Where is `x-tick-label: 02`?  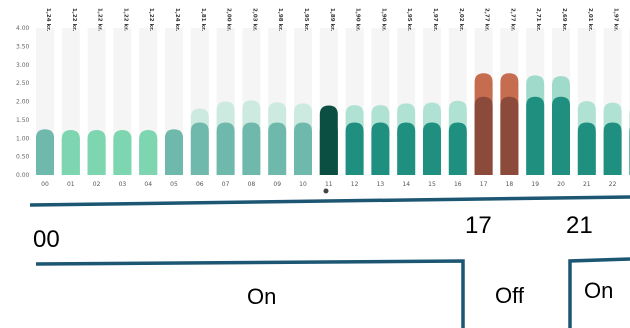
x-tick-label: 02 is located at coordinates (97, 184).